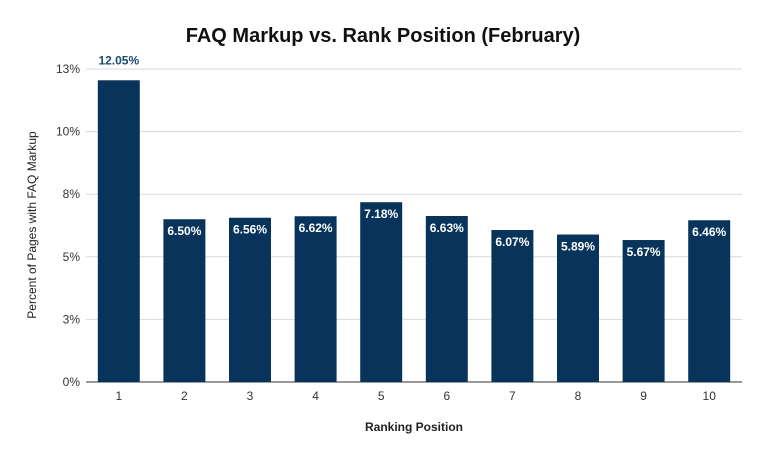  What do you see at coordinates (710, 396) in the screenshot?
I see `x-tick-label: 10` at bounding box center [710, 396].